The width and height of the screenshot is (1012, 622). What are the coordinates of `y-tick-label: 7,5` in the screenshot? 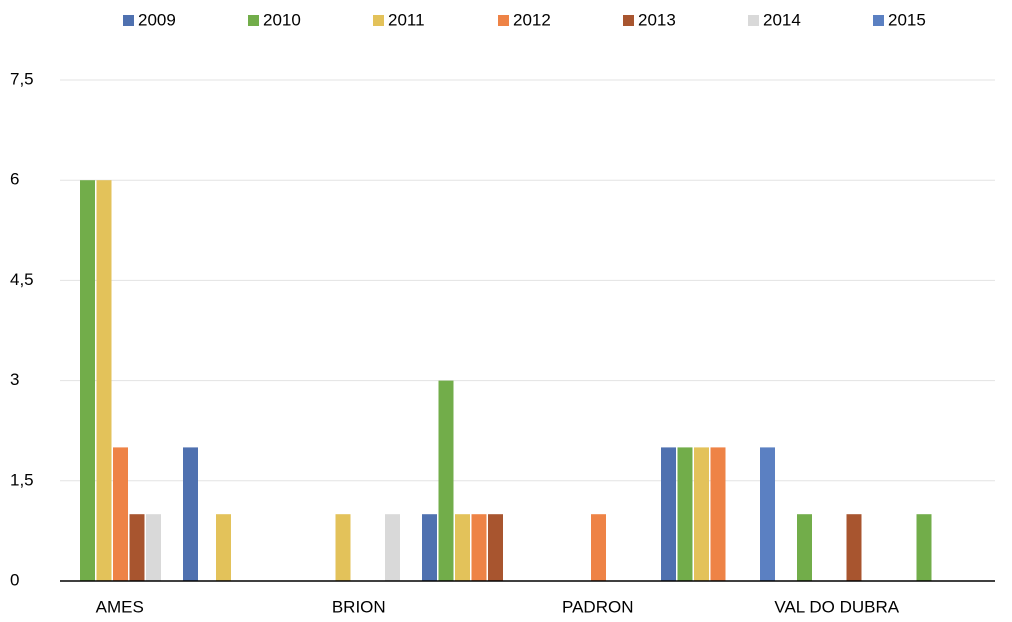 It's located at (22, 78).